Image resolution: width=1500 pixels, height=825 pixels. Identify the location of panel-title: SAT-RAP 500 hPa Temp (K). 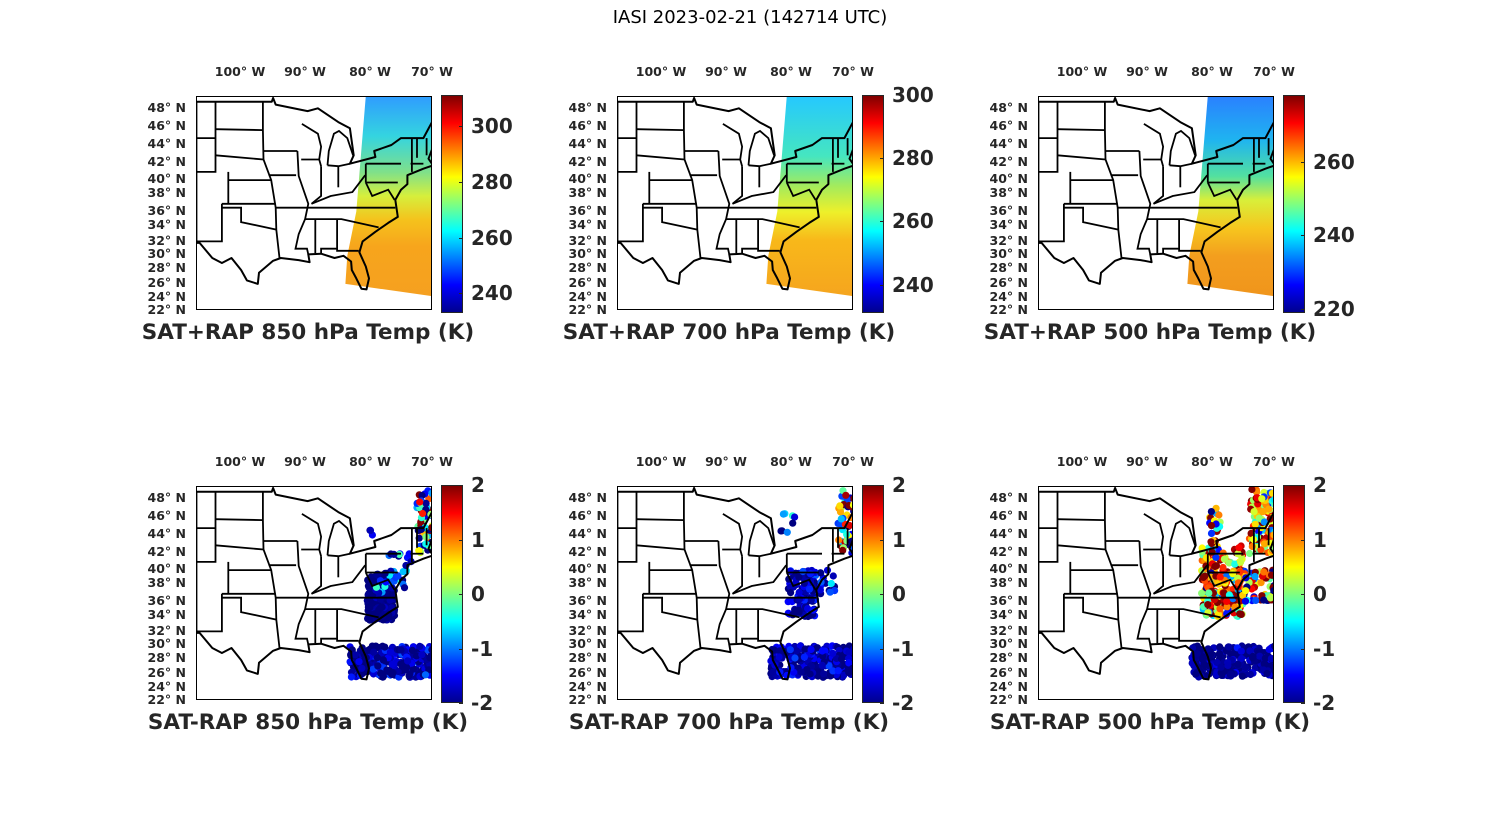
(1150, 722).